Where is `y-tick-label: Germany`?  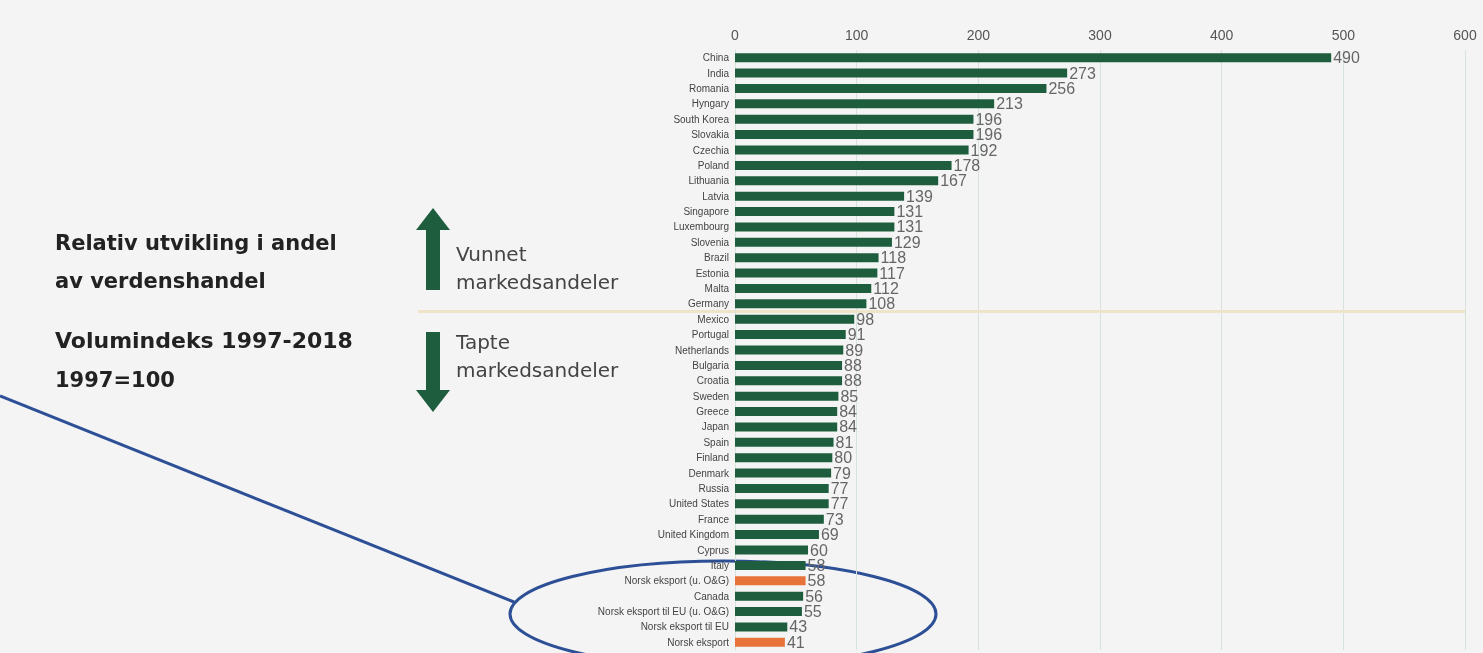
y-tick-label: Germany is located at coordinates (708, 304).